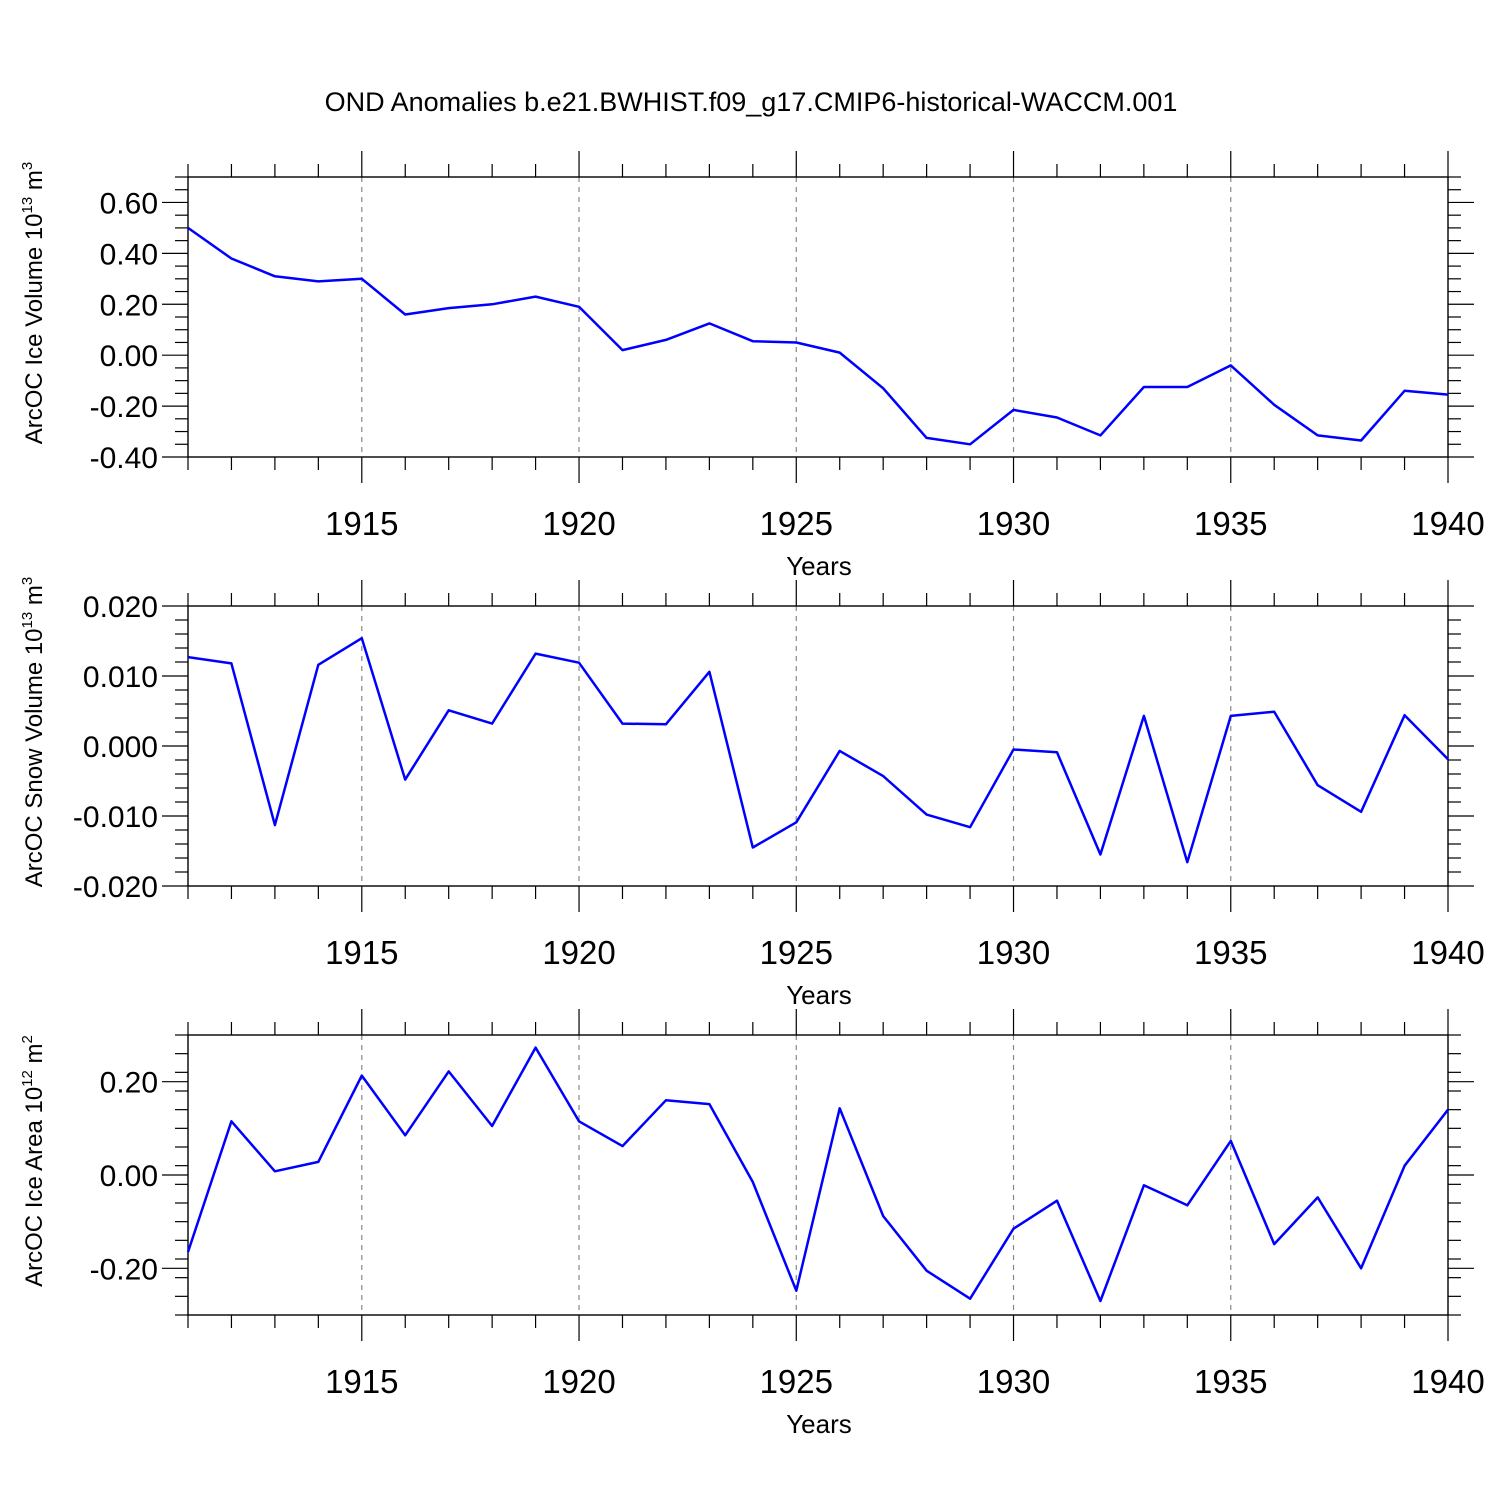 This screenshot has height=1500, width=1500. Describe the element at coordinates (129, 203) in the screenshot. I see `y-tick-label: 0.60` at that location.